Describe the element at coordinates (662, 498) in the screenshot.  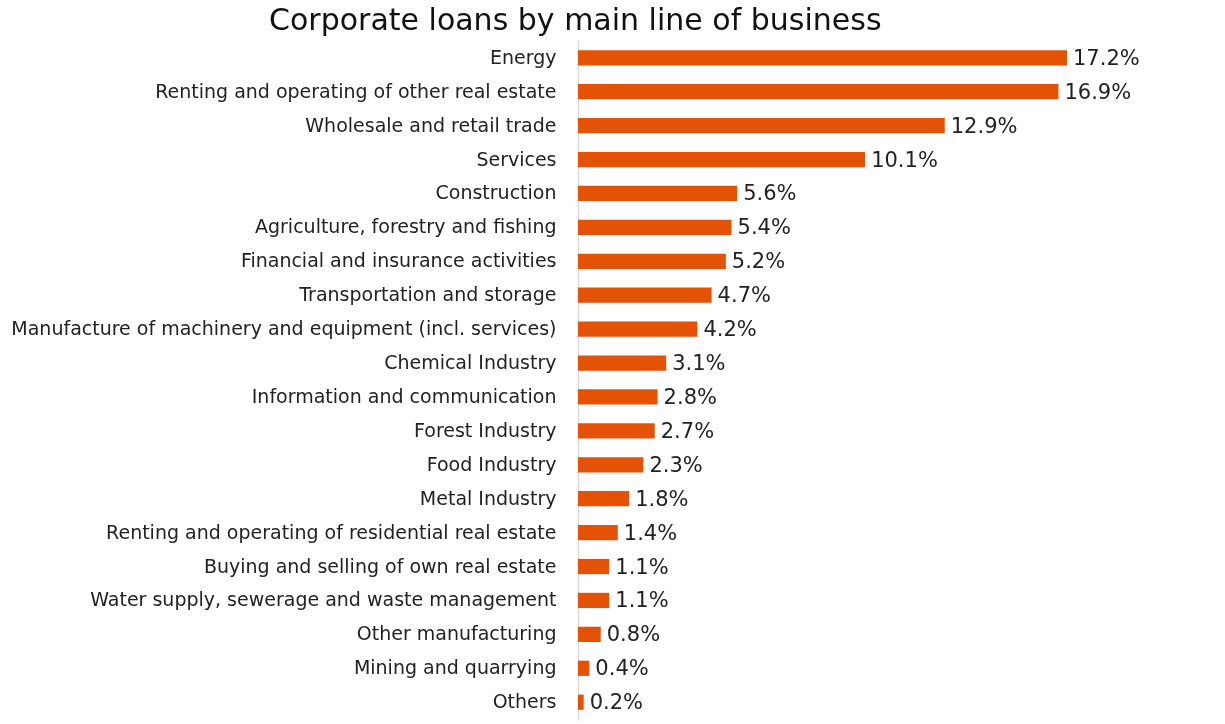
I see `data-label: 1.8%` at that location.